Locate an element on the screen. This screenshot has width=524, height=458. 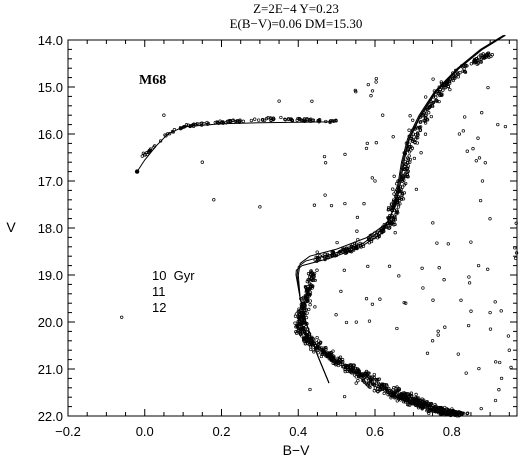
x-tick-label: 0.4 is located at coordinates (298, 431).